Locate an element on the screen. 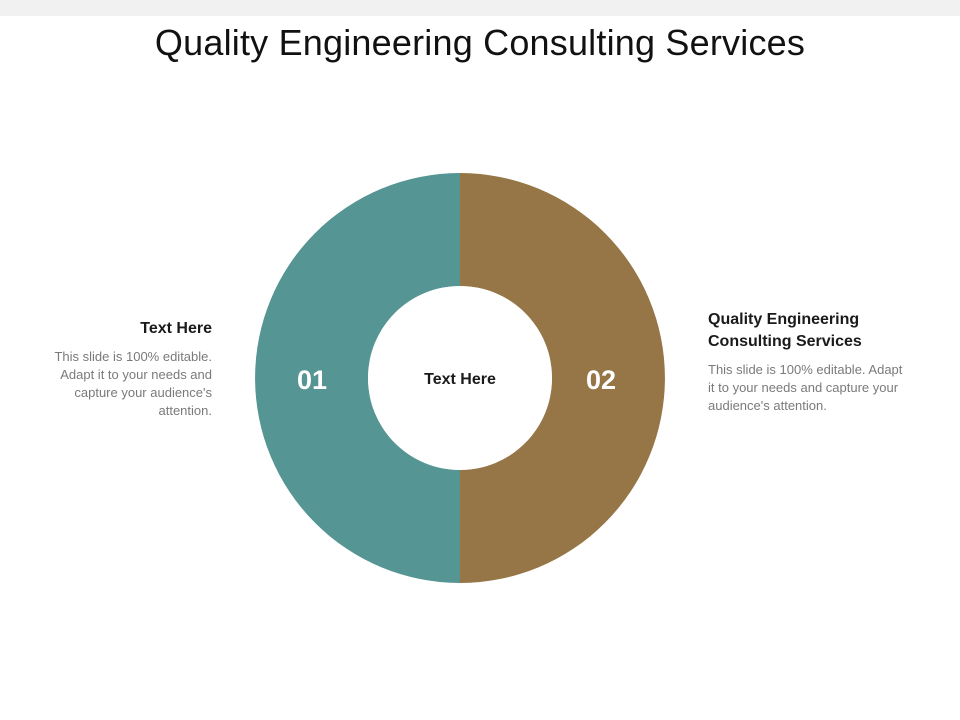  donut-hole is located at coordinates (460, 378).